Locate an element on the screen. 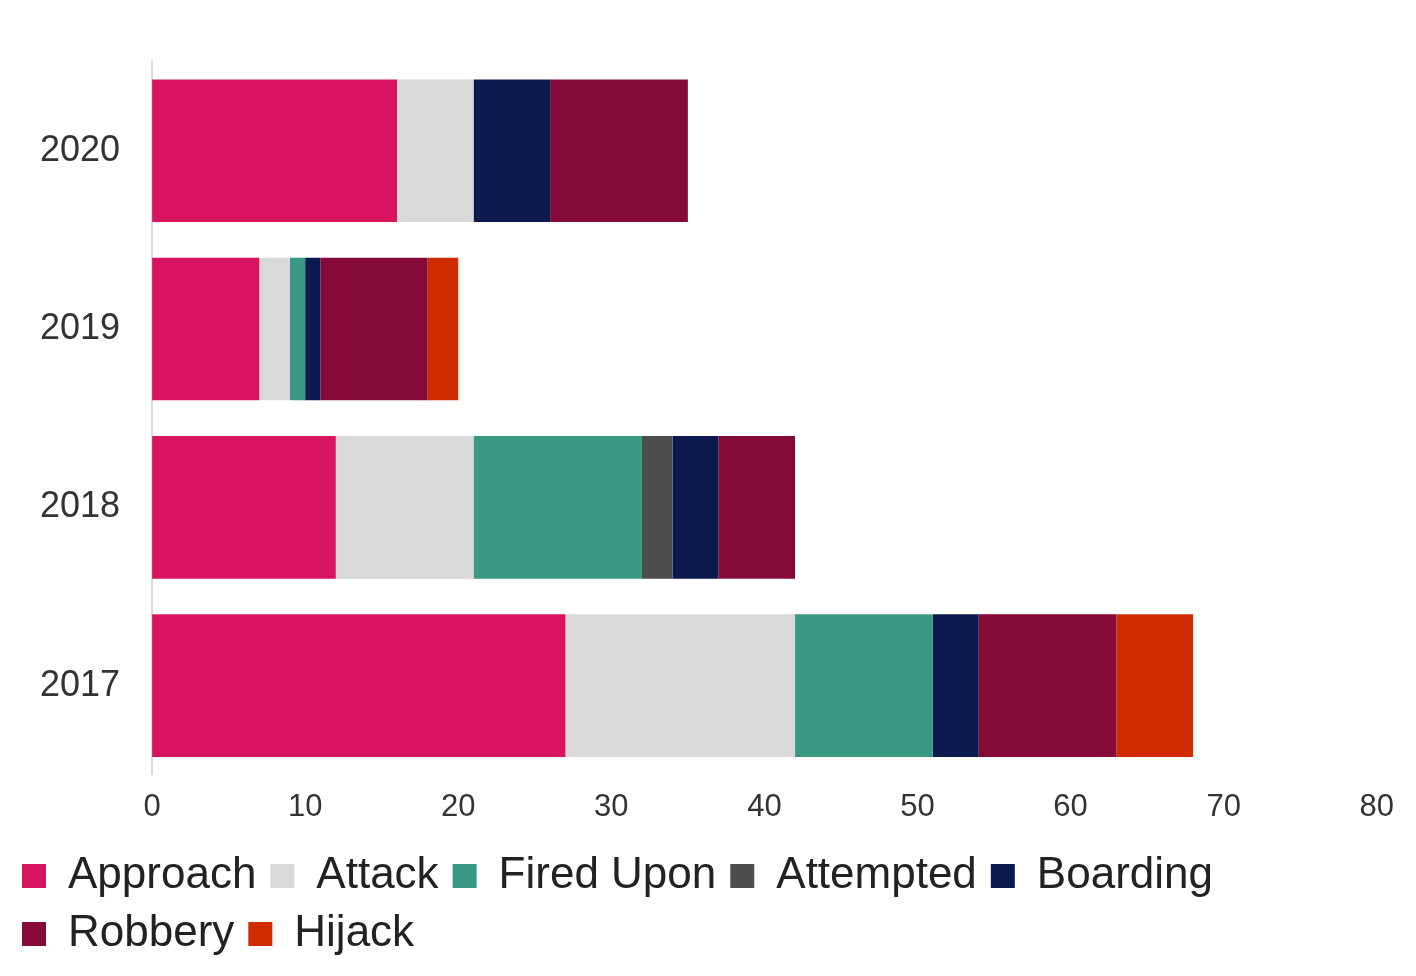 The height and width of the screenshot is (976, 1416). legend-label: Attack is located at coordinates (378, 873).